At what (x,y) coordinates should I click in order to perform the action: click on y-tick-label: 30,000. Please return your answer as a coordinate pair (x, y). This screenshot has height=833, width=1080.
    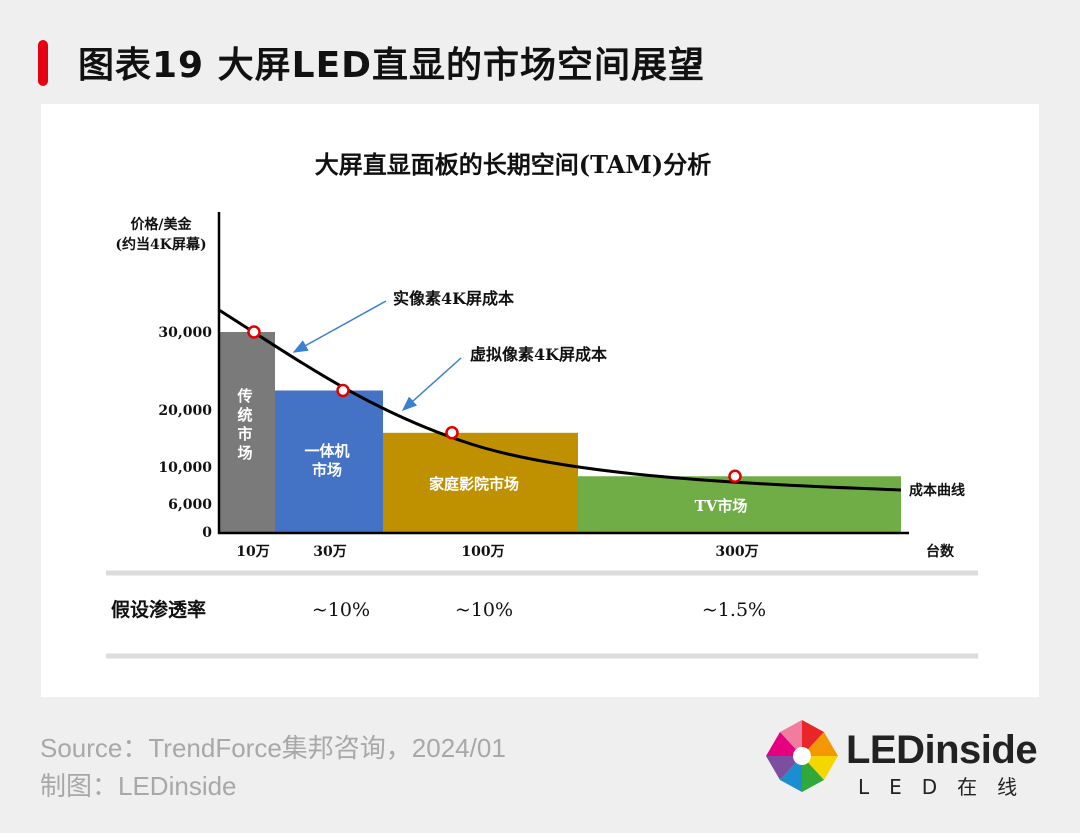
    Looking at the image, I should click on (185, 333).